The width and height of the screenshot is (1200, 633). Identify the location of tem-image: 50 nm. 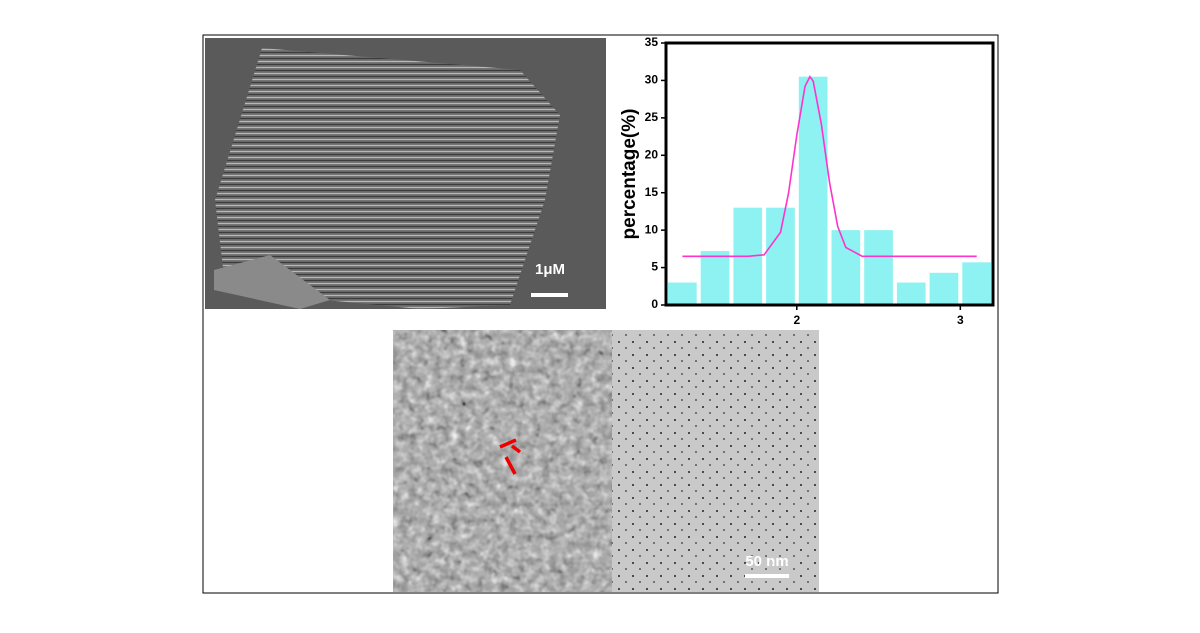
(606, 461).